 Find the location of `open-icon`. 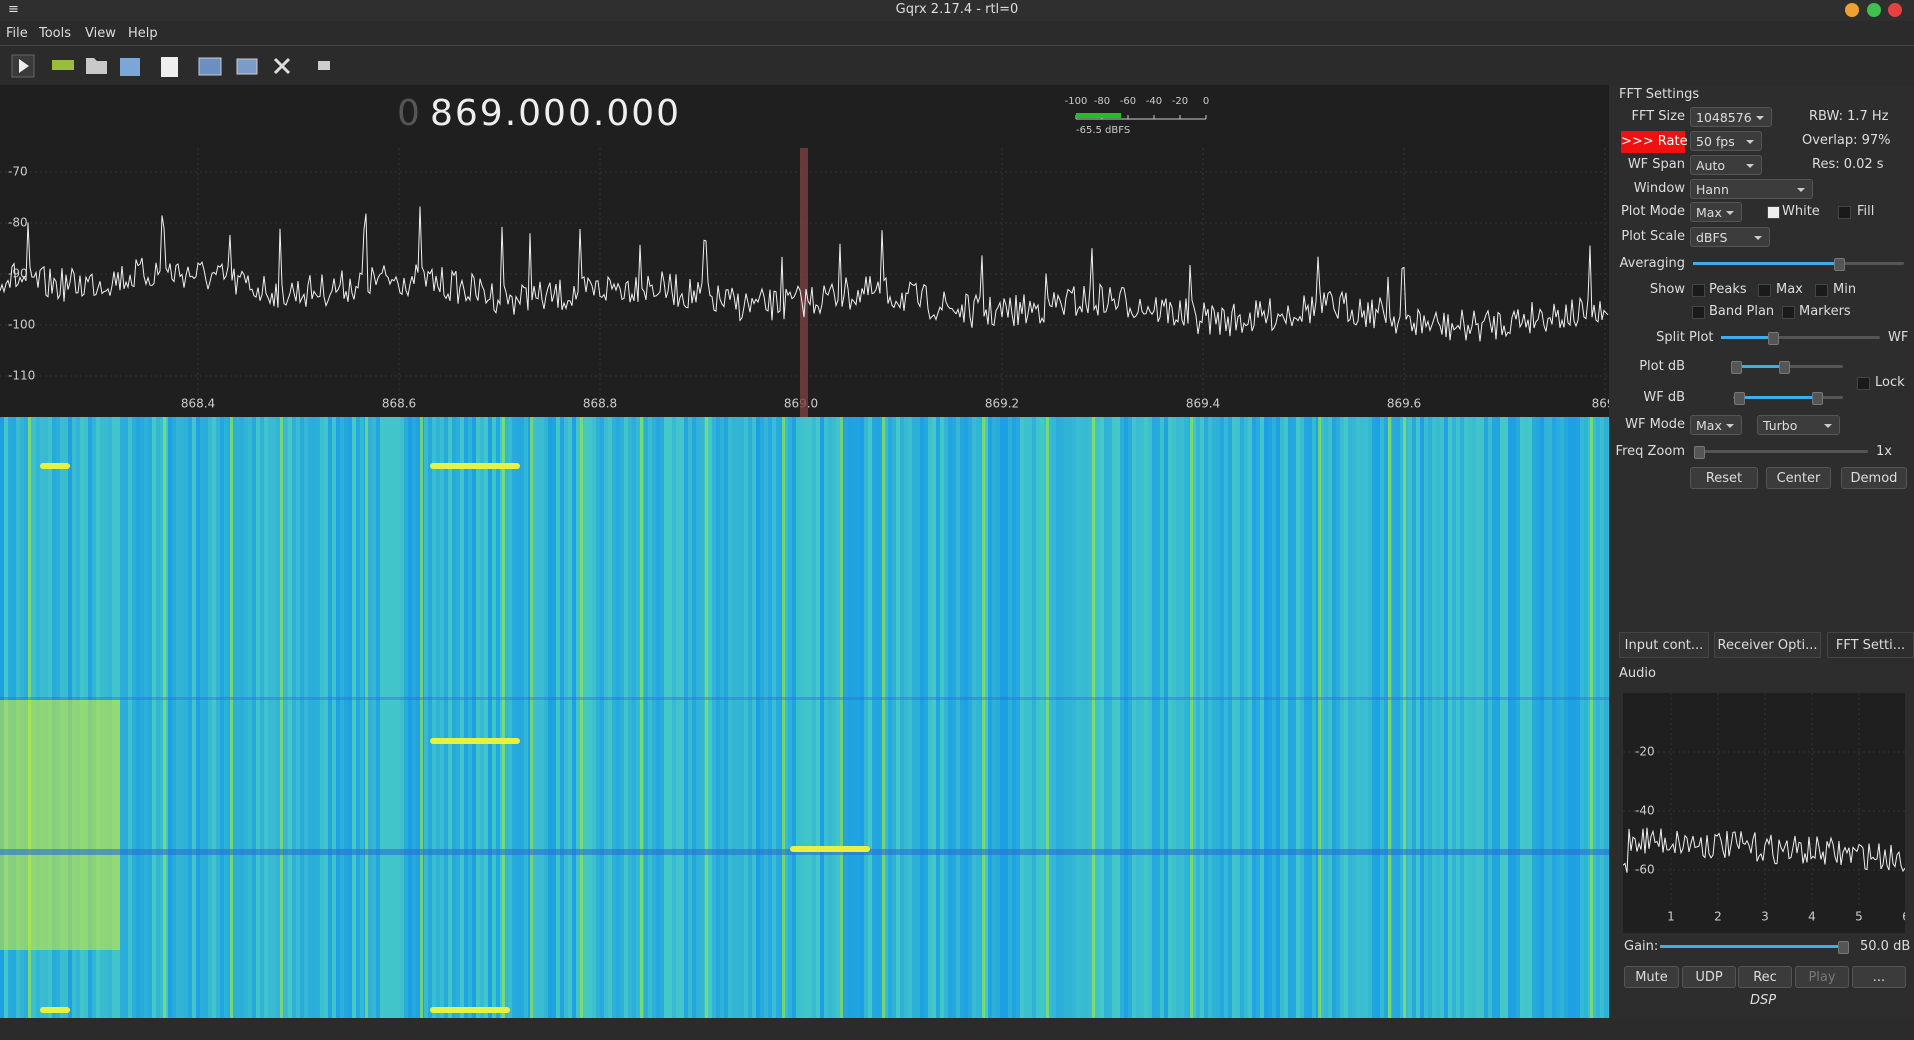

open-icon is located at coordinates (96, 66).